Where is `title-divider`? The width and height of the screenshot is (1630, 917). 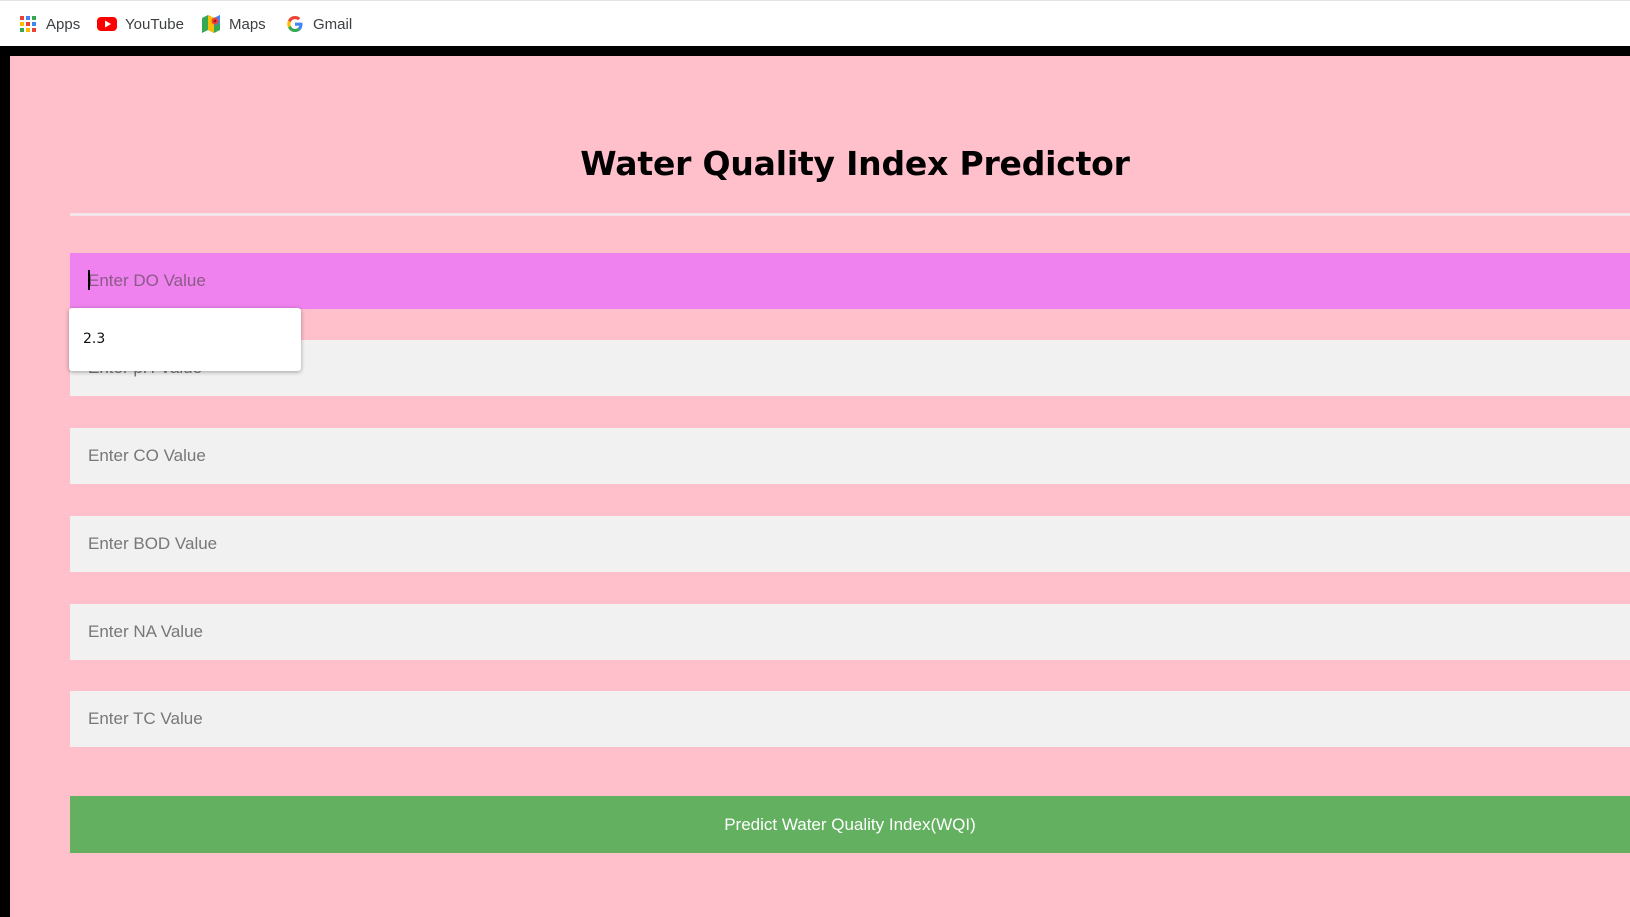 title-divider is located at coordinates (850, 214).